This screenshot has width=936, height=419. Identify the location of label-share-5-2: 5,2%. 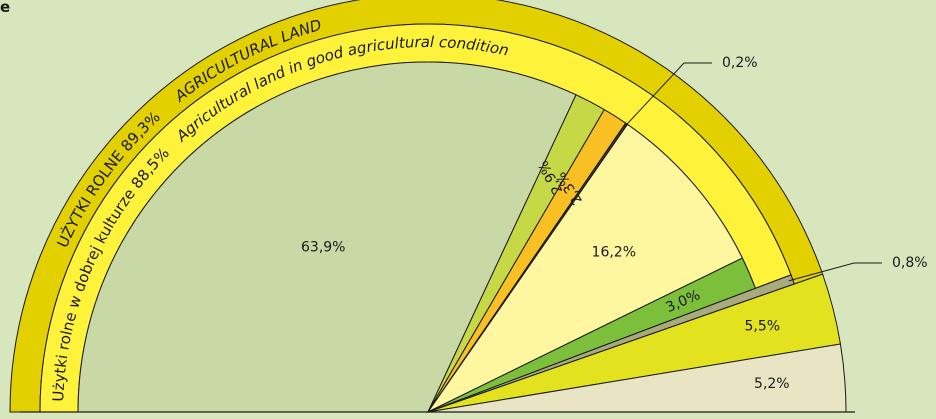
(772, 384).